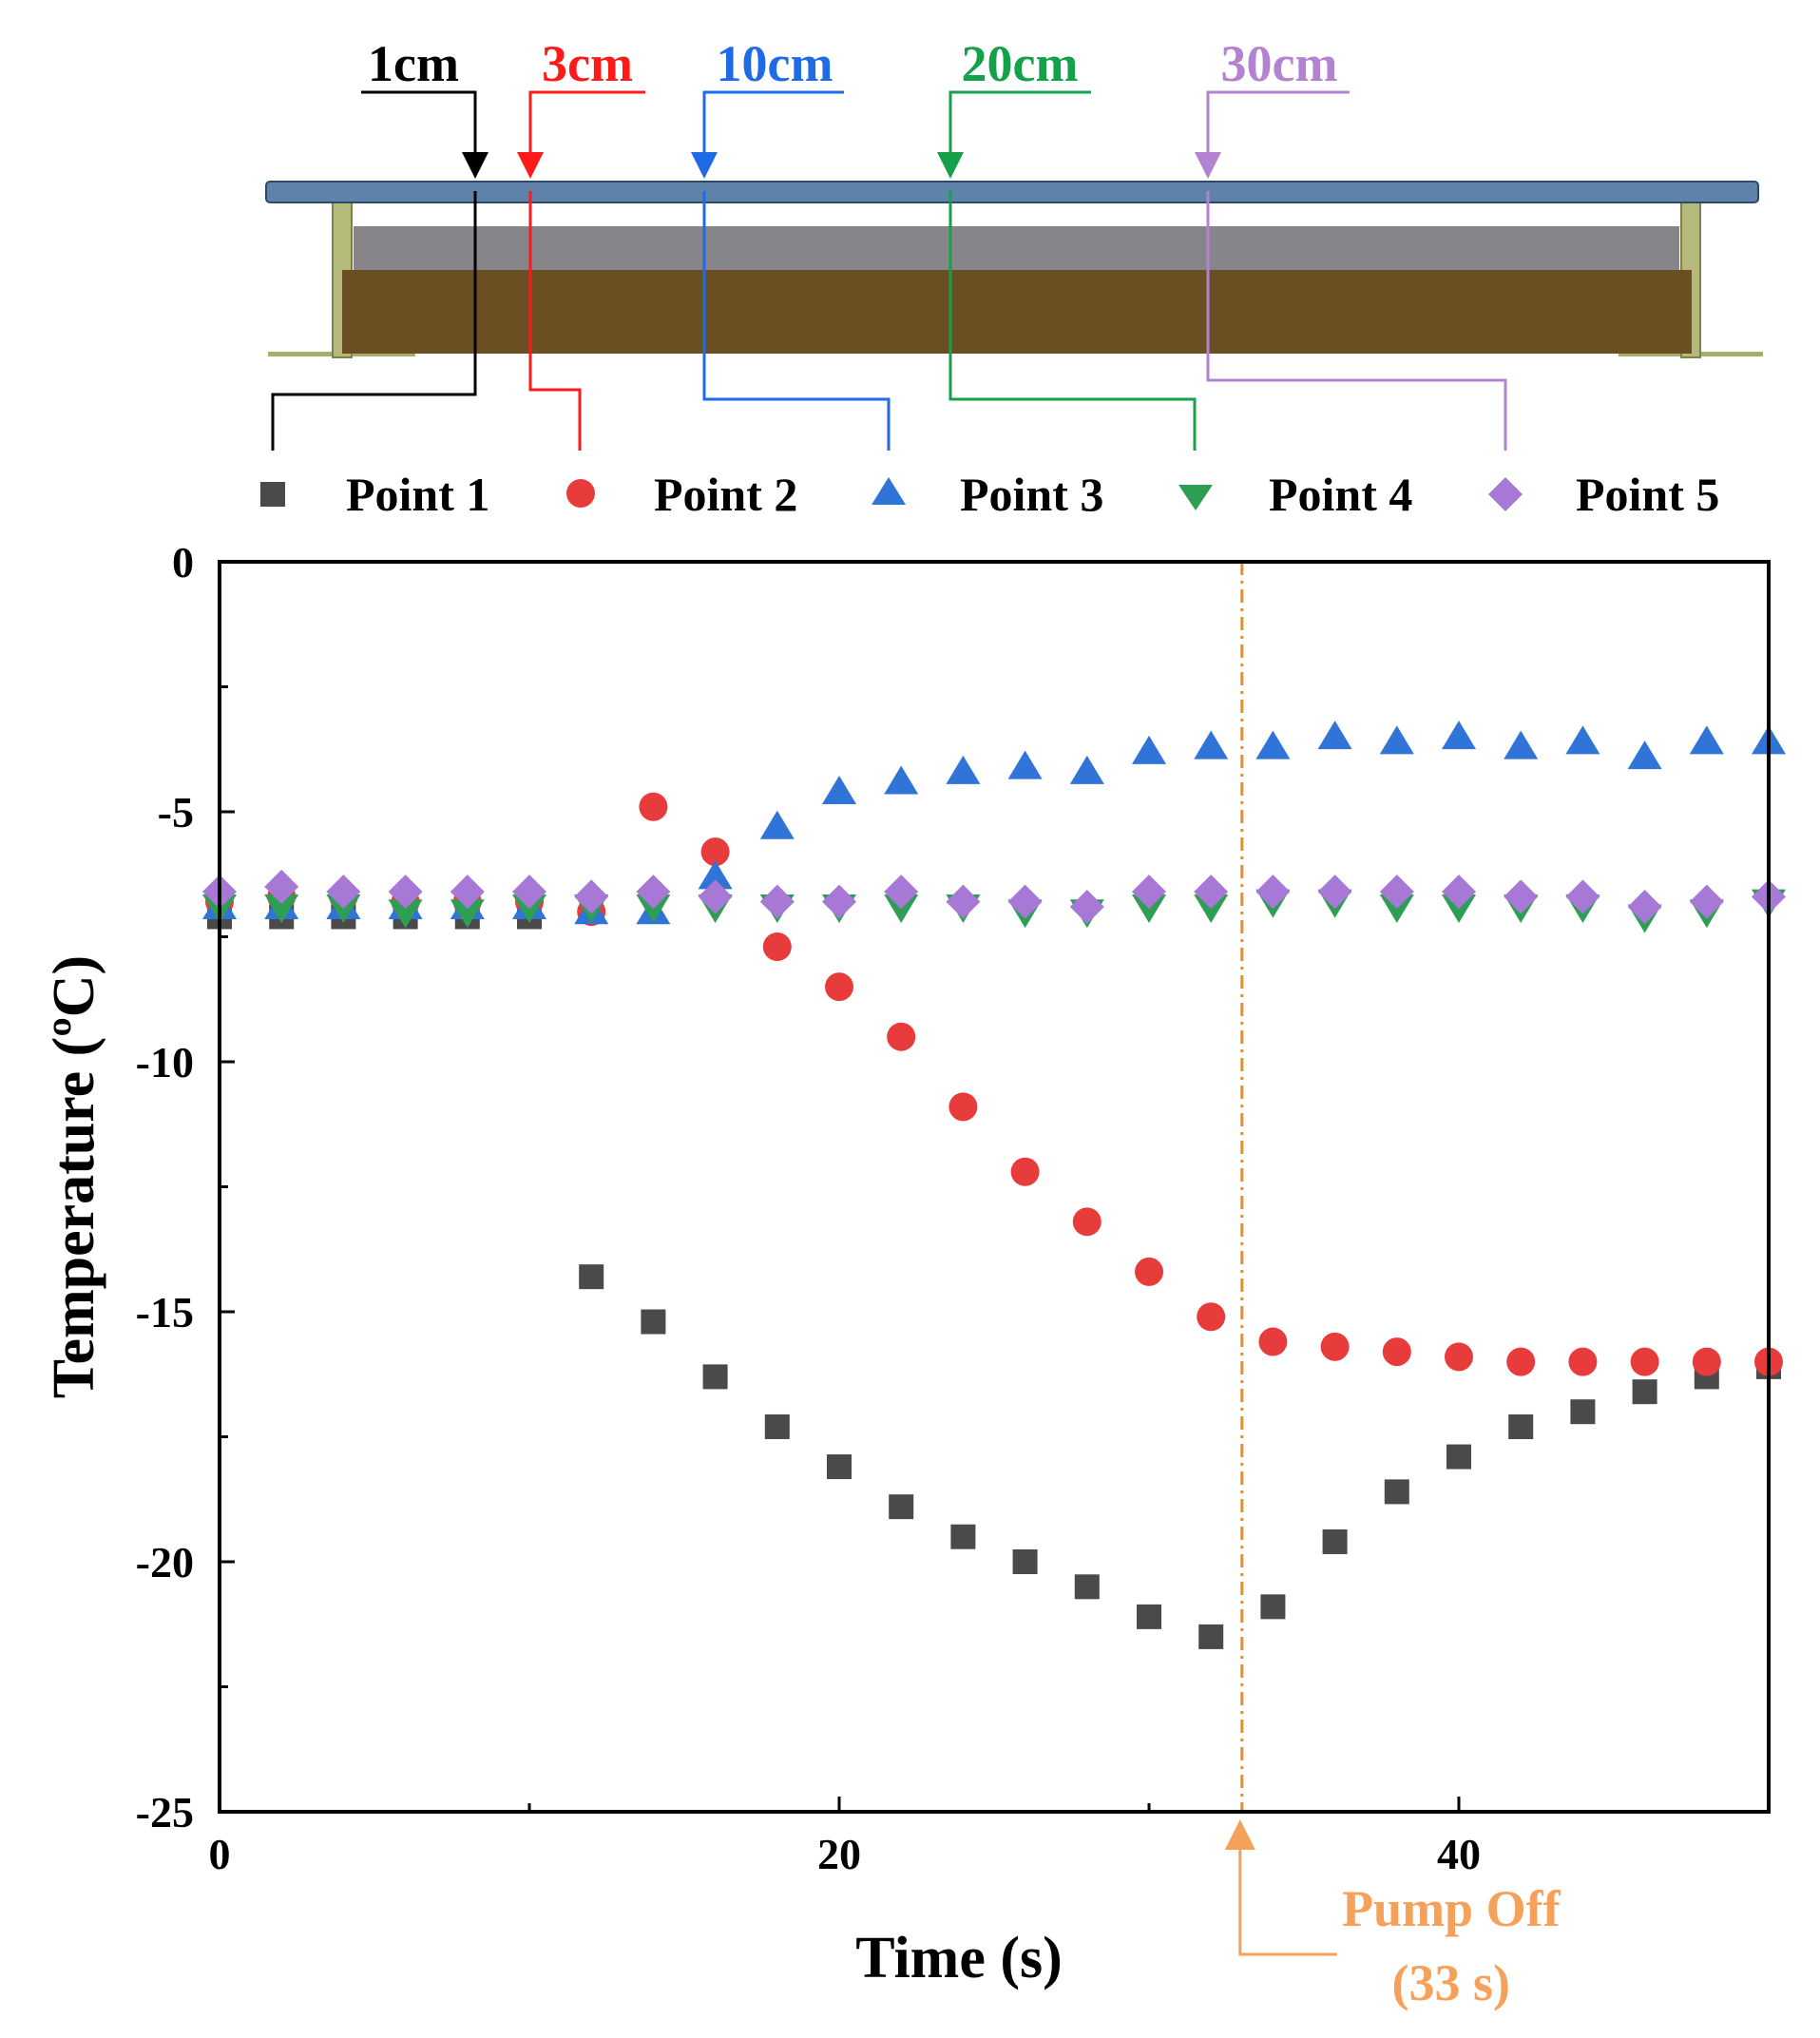 The height and width of the screenshot is (2038, 1820). I want to click on x-tick-label: 40, so click(1459, 1854).